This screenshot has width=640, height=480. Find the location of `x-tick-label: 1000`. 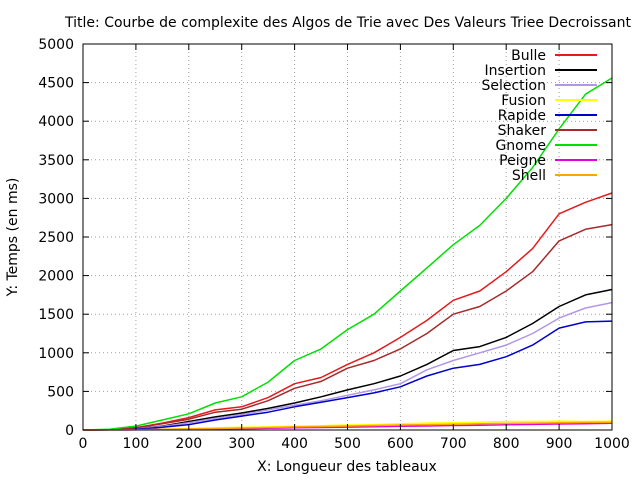

x-tick-label: 1000 is located at coordinates (612, 444).